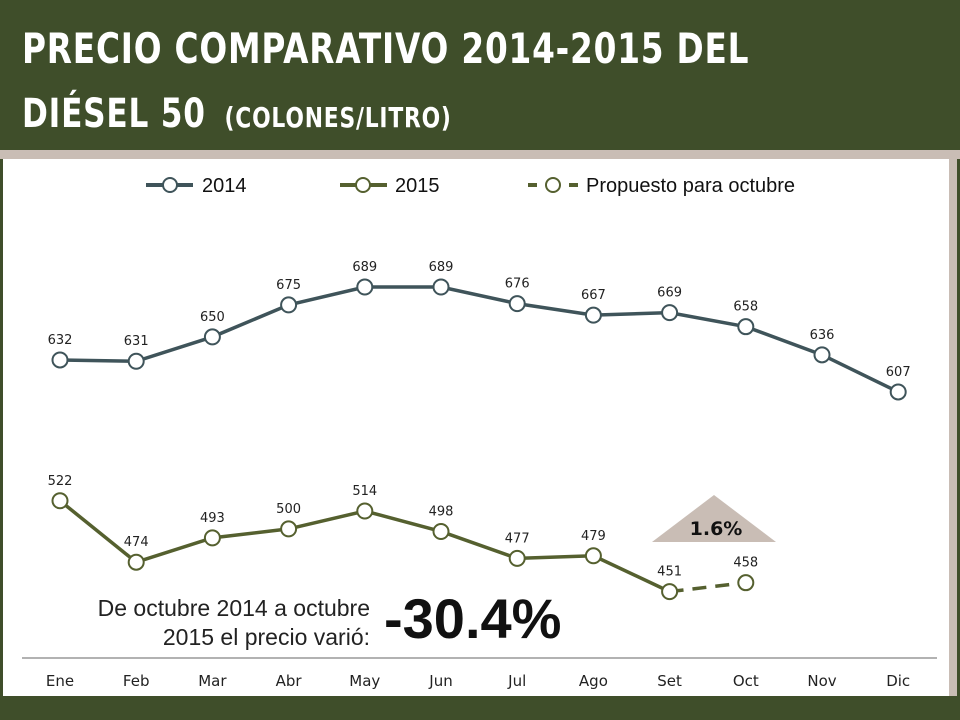 The image size is (960, 720). I want to click on x-tick-label: Abr, so click(289, 681).